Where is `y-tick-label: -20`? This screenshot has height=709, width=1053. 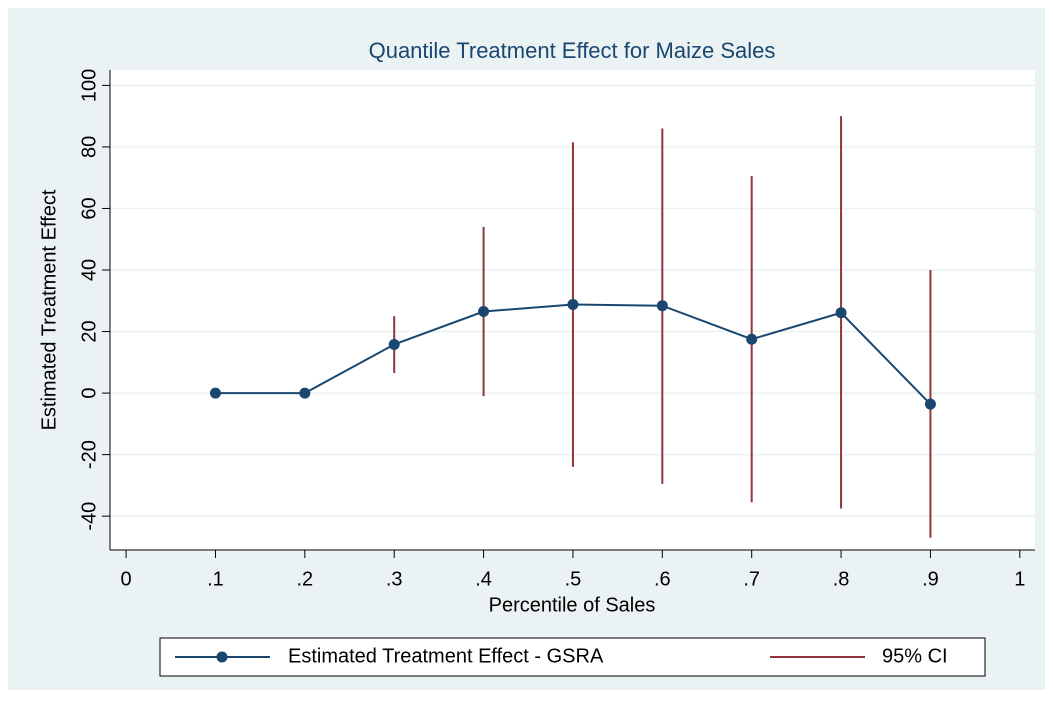
y-tick-label: -20 is located at coordinates (89, 454).